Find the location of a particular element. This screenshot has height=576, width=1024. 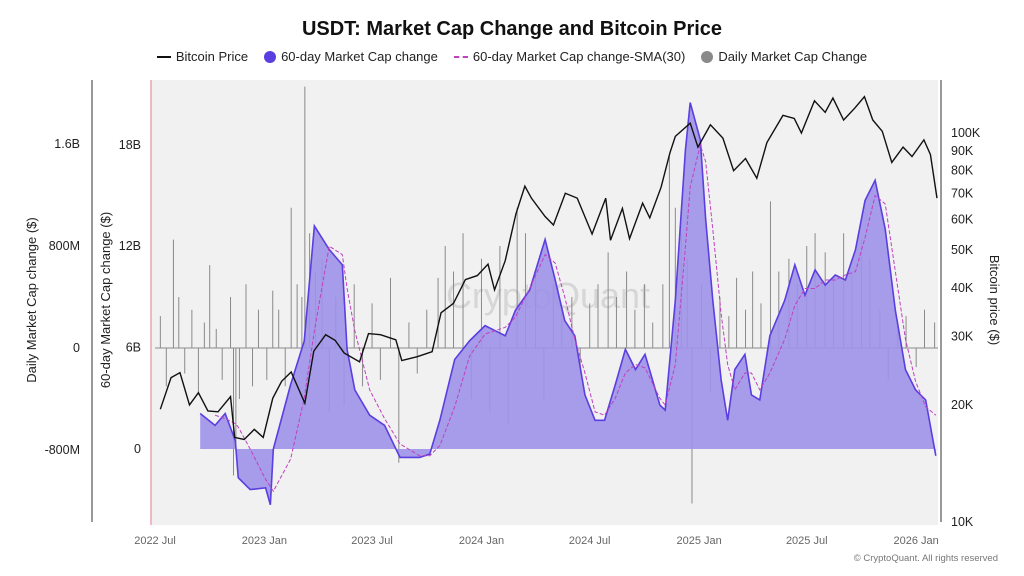

legend-item-bitcoin-price: Bitcoin Price is located at coordinates (202, 56).